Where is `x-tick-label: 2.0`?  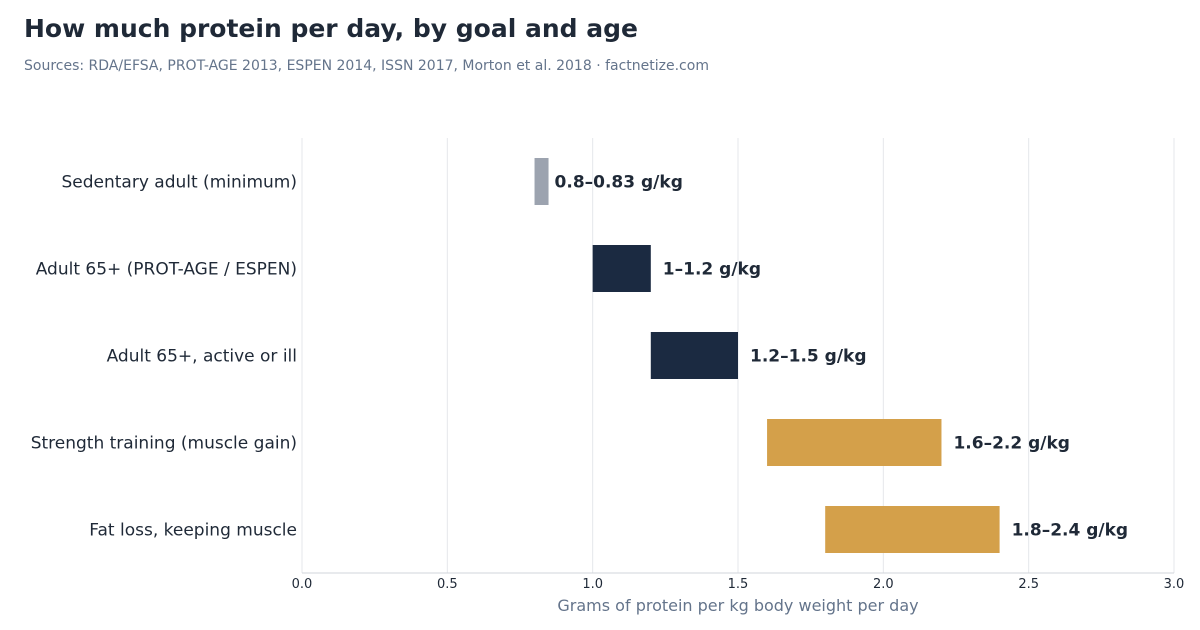
x-tick-label: 2.0 is located at coordinates (883, 584).